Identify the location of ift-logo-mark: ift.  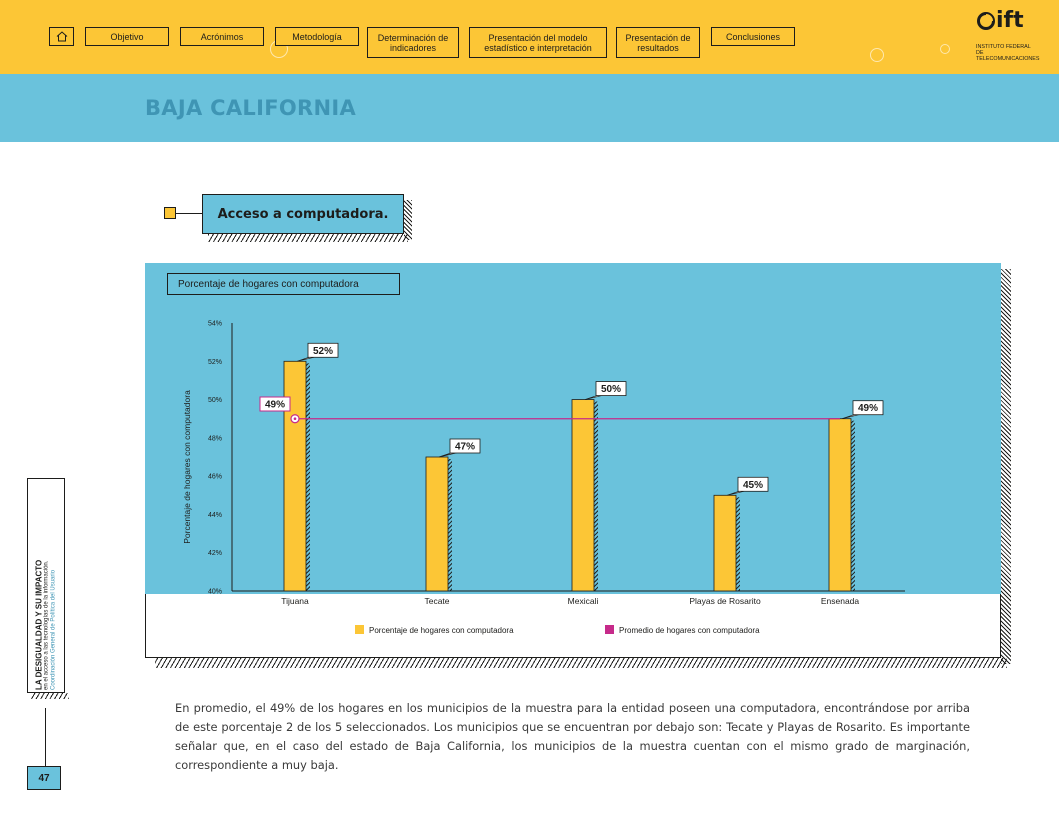
(1000, 20).